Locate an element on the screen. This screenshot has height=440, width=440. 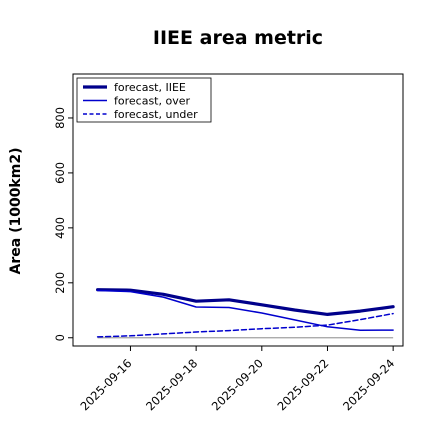
legend-label-1: forecast, IIEE is located at coordinates (150, 87).